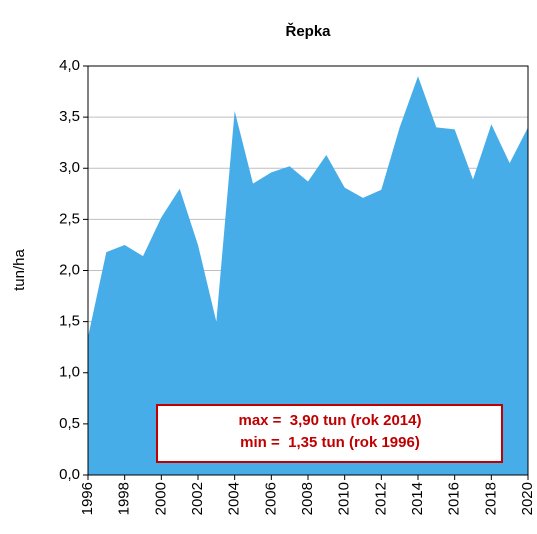 This screenshot has height=534, width=537. Describe the element at coordinates (69, 474) in the screenshot. I see `y-tick-label: 0,0` at that location.